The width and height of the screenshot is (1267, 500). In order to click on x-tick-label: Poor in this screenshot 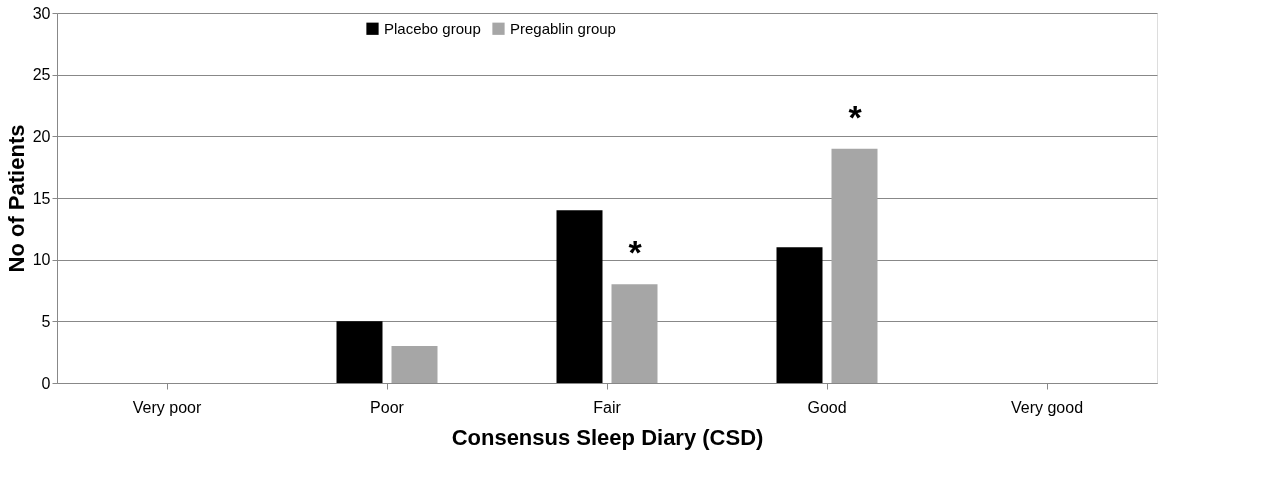, I will do `click(387, 407)`.